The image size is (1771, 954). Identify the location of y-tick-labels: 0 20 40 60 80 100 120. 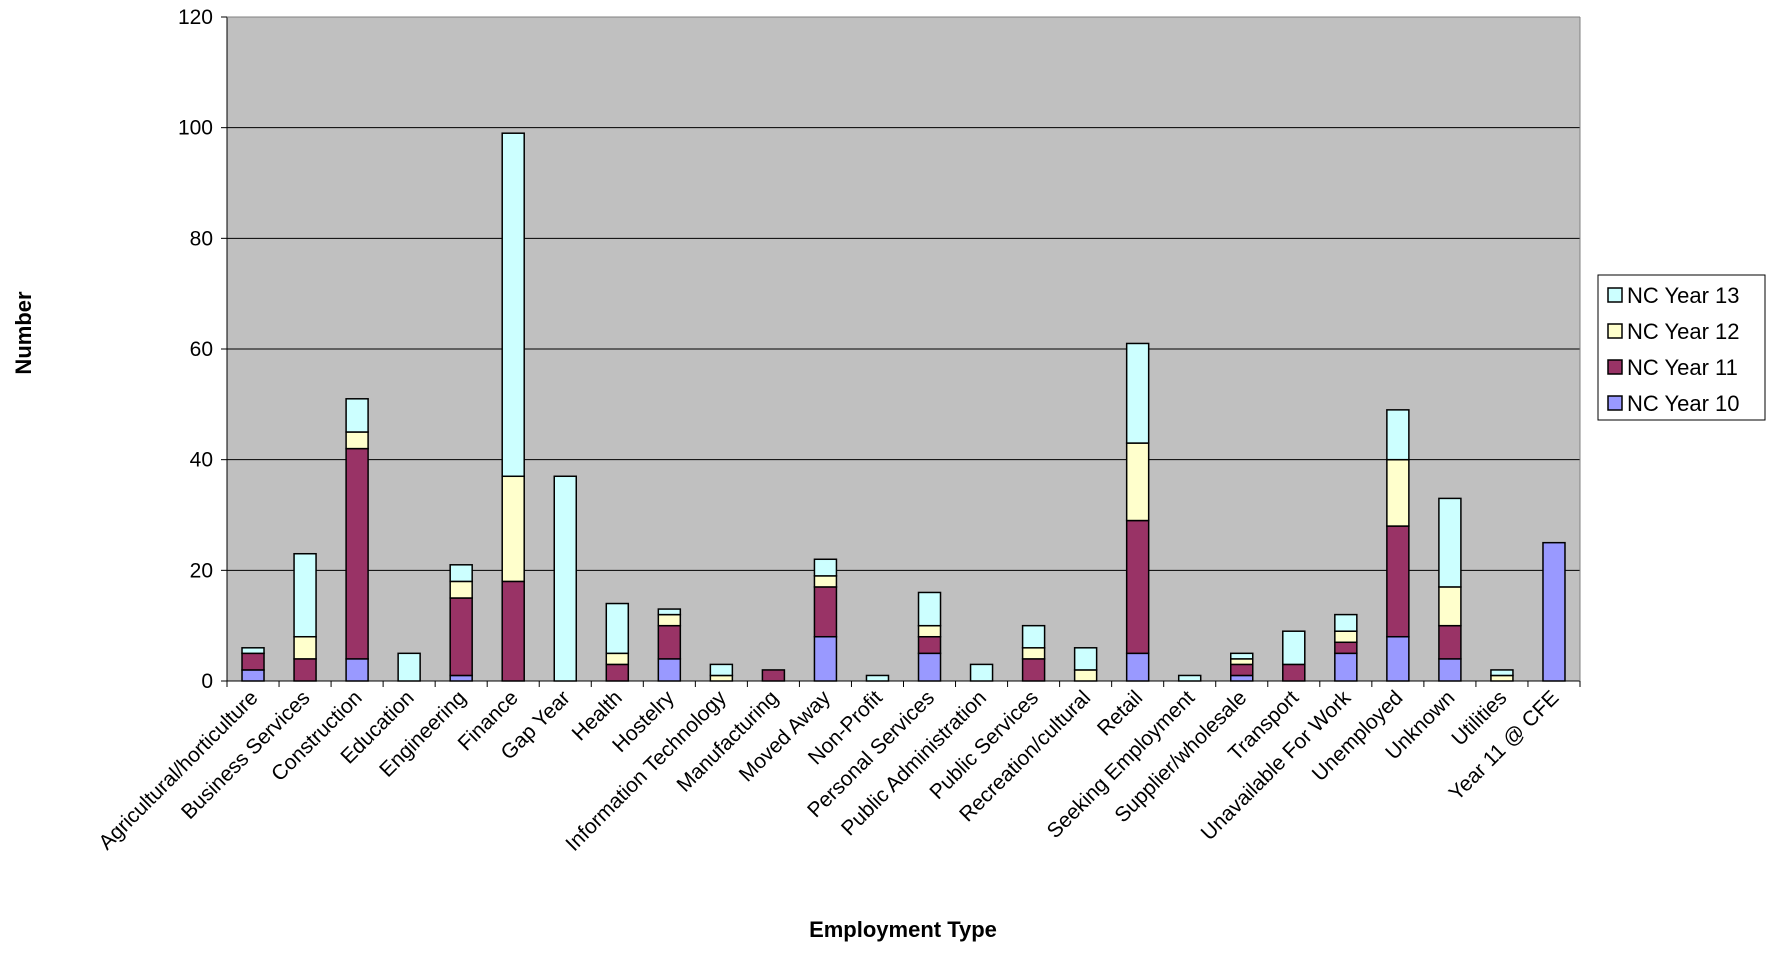
(195, 349).